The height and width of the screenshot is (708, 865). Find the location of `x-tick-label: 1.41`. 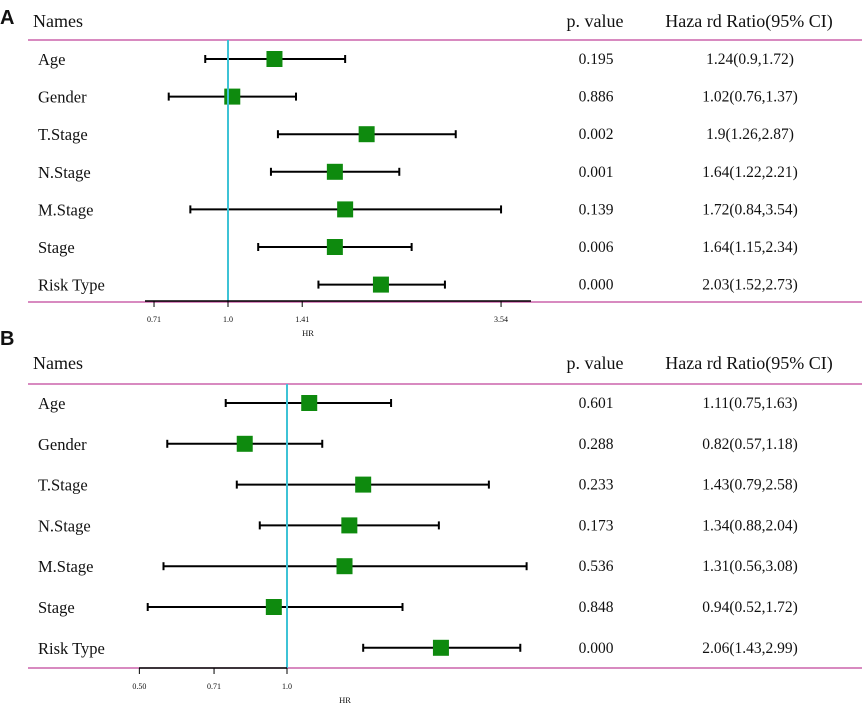

x-tick-label: 1.41 is located at coordinates (302, 319).